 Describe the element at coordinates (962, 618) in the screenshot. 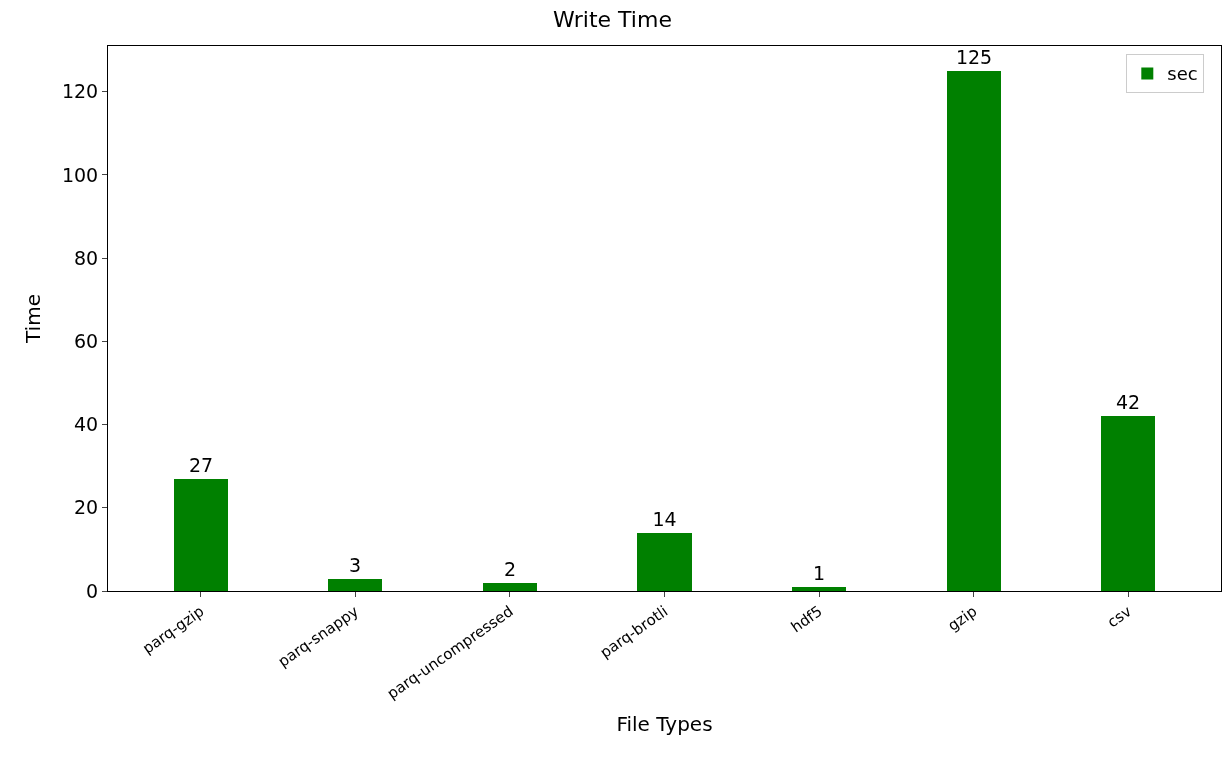

I see `x-tick-label: gzip` at that location.